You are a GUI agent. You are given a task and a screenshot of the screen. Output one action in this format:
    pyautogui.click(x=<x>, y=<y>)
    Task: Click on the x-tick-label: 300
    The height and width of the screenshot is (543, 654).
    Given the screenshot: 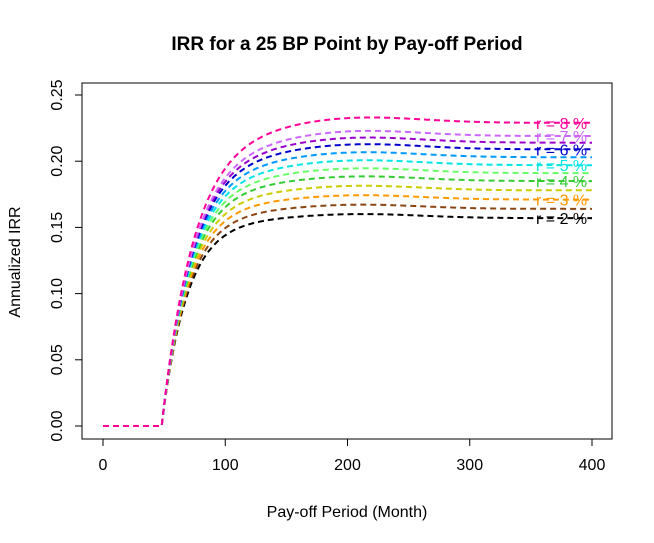 What is the action you would take?
    pyautogui.click(x=469, y=465)
    